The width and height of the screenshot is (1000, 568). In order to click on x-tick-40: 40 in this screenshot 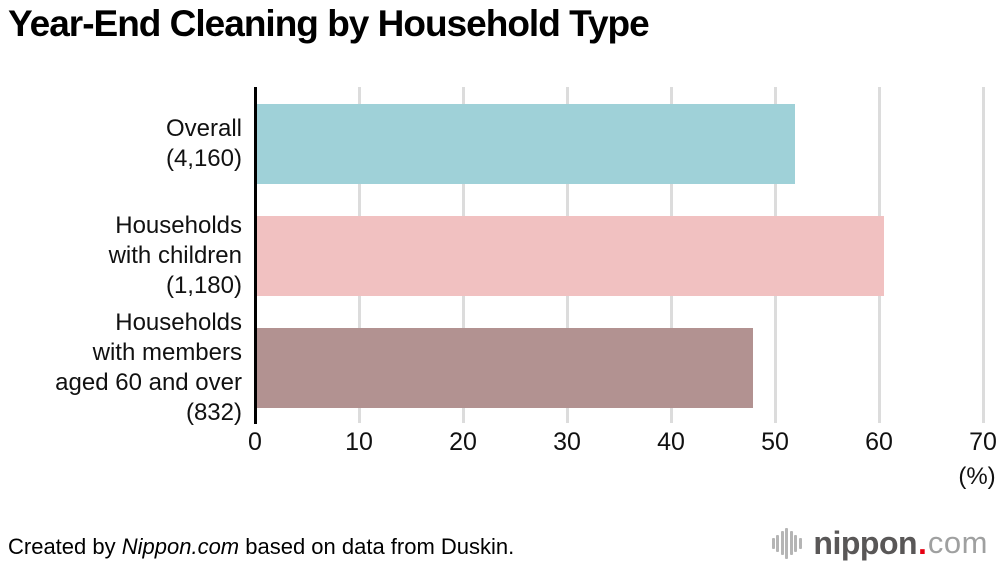, I will do `click(671, 442)`.